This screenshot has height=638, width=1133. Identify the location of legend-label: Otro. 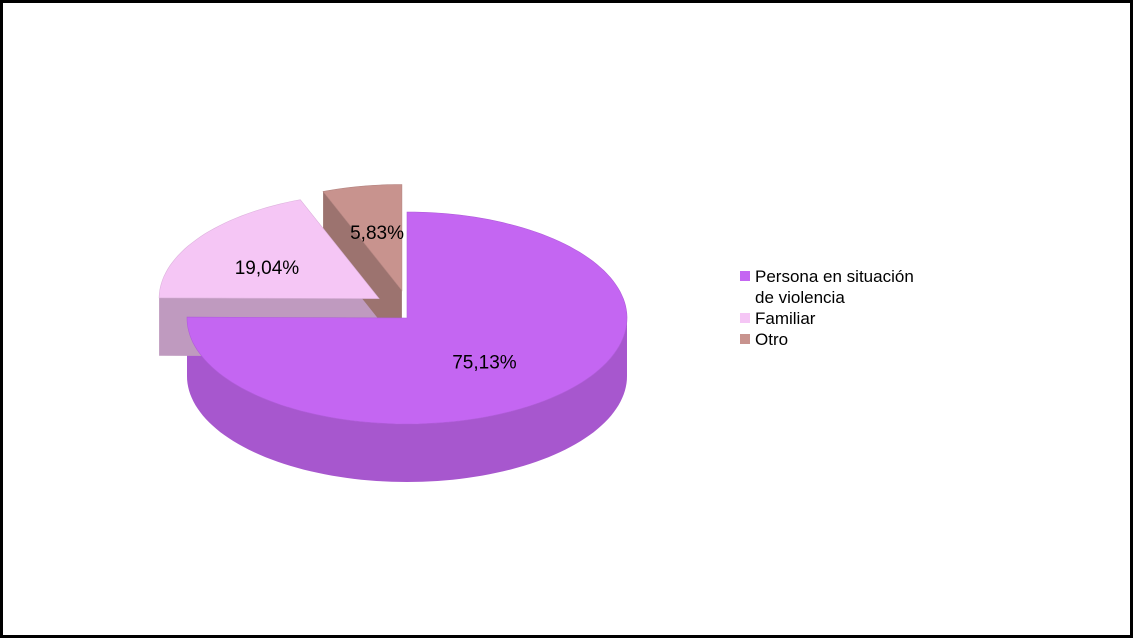
(772, 339).